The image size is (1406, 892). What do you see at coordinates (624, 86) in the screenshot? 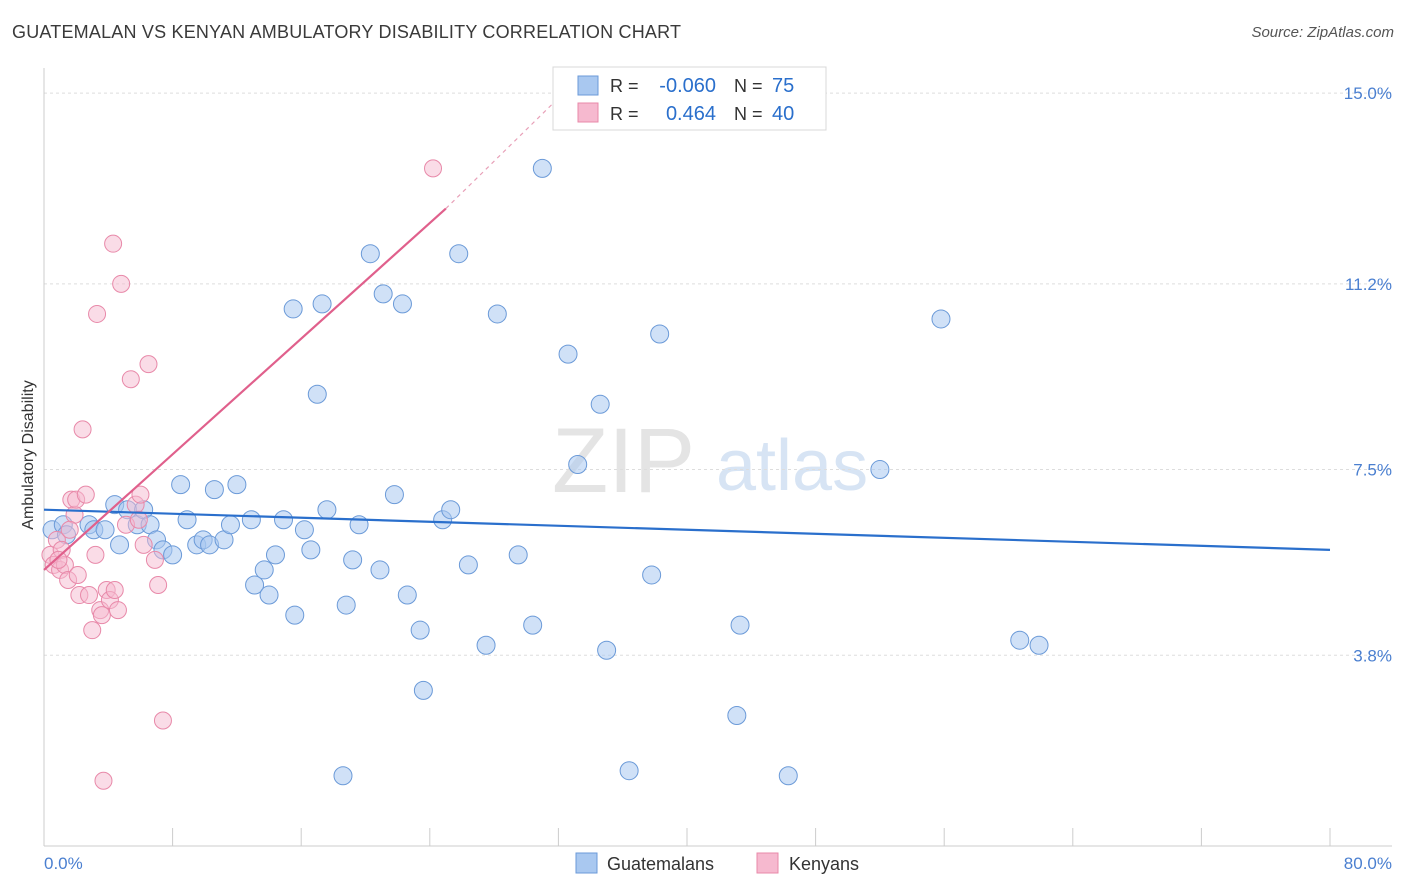
I see `legend-r-label-1: R =` at bounding box center [624, 86].